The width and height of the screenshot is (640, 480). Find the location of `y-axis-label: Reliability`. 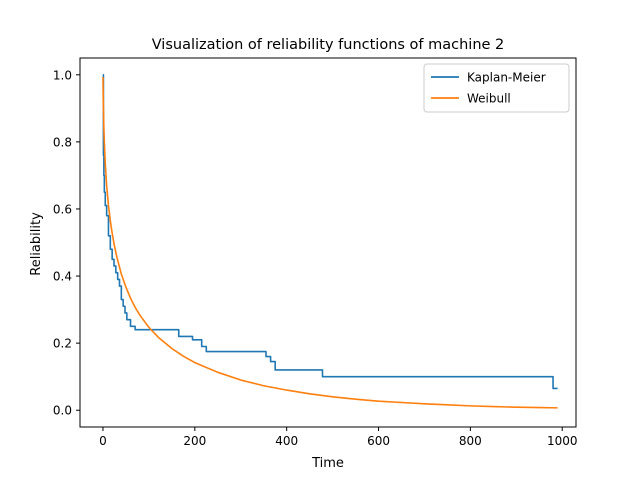

y-axis-label: Reliability is located at coordinates (36, 244).